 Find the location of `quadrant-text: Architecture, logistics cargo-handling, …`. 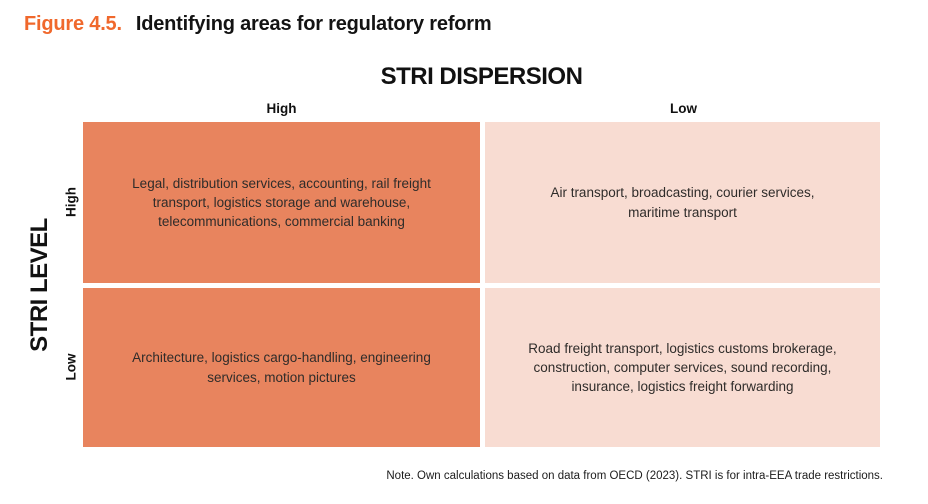

quadrant-text: Architecture, logistics cargo-handling, … is located at coordinates (281, 367).